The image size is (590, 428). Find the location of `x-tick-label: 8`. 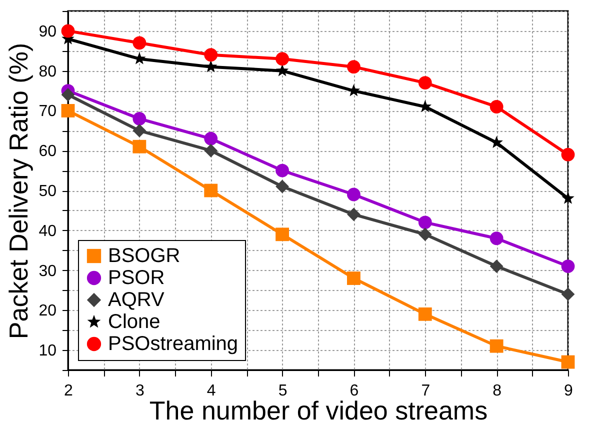

x-tick-label: 8 is located at coordinates (497, 391).